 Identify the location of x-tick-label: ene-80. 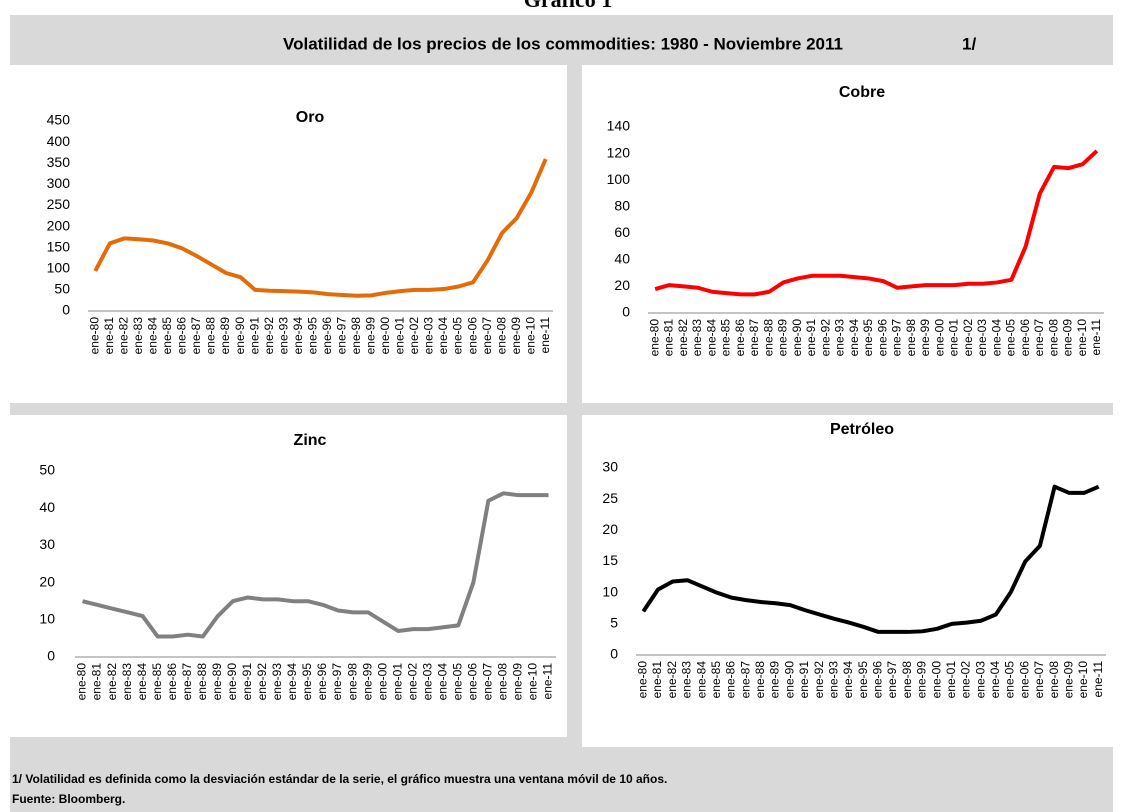
(94, 336).